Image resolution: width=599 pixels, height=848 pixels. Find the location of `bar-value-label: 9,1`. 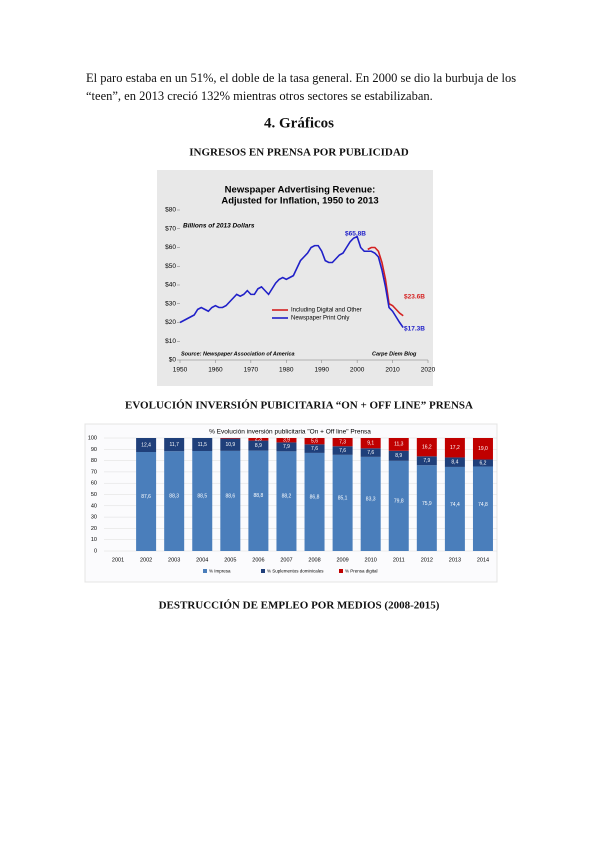

bar-value-label: 9,1 is located at coordinates (370, 443).